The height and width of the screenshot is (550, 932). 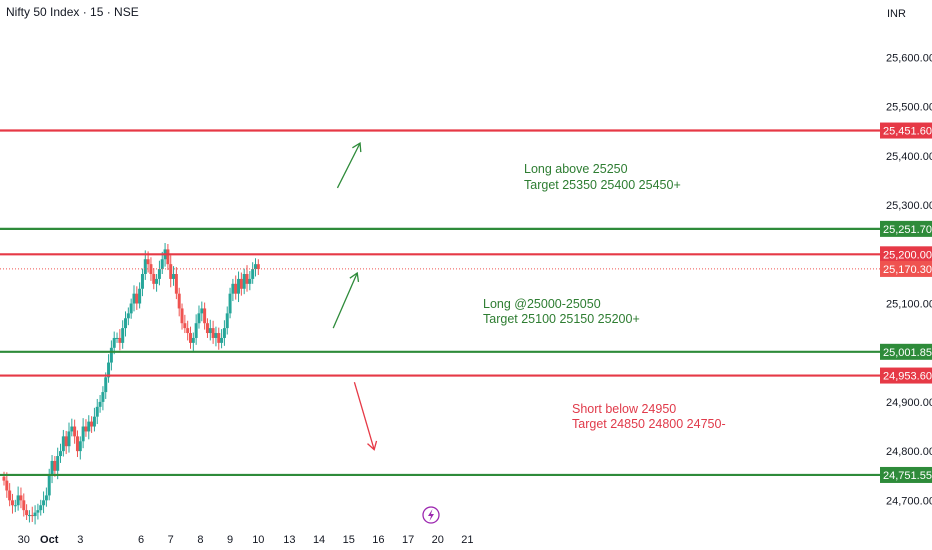 What do you see at coordinates (906, 474) in the screenshot?
I see `level-price-tag: 24,751.55` at bounding box center [906, 474].